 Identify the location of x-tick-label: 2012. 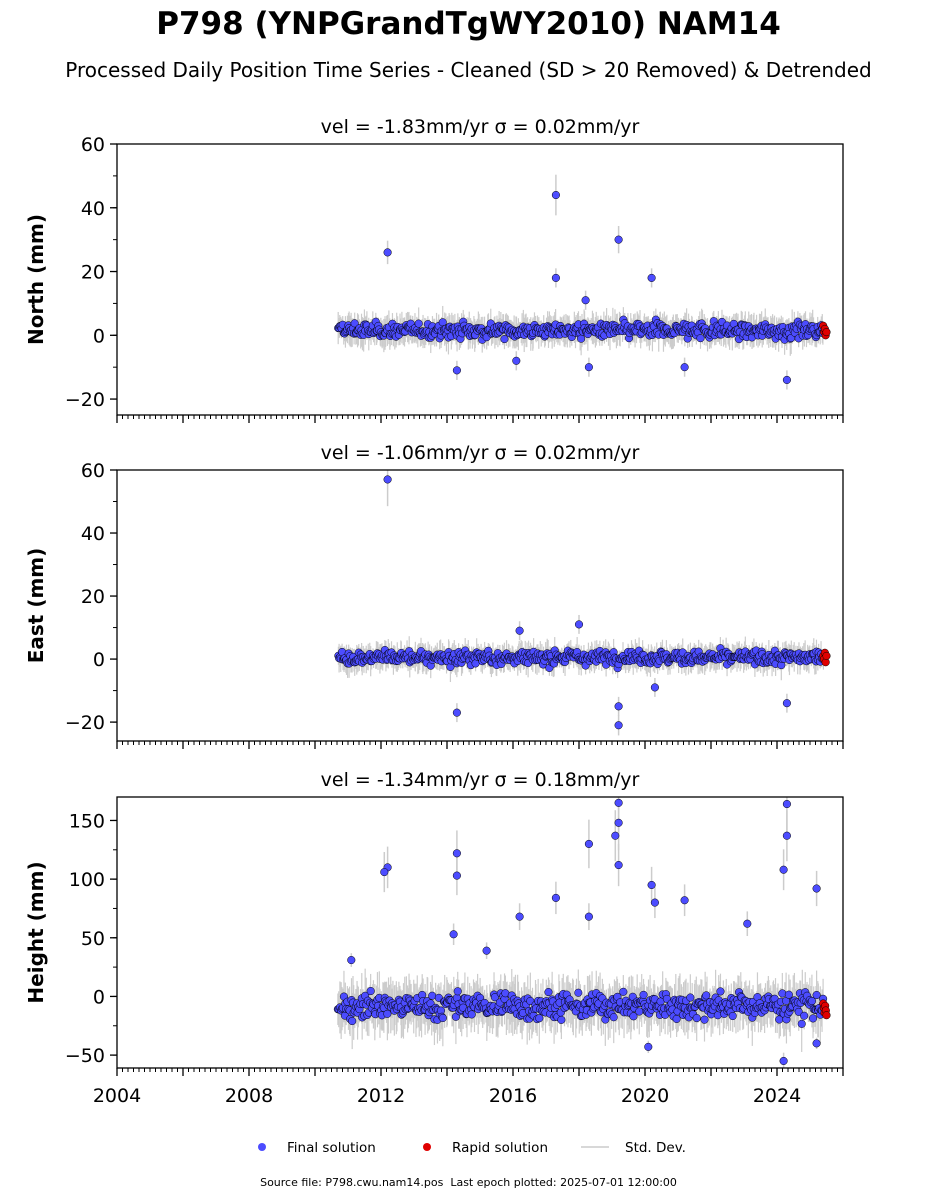
(381, 1096).